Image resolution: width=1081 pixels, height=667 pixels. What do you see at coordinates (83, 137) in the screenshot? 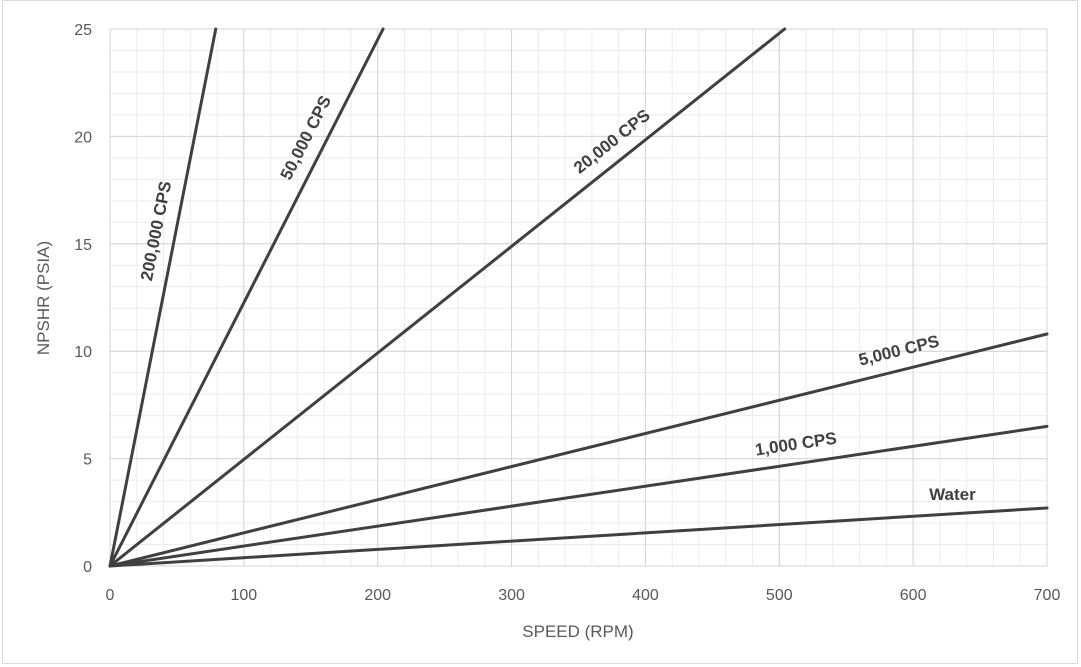
I see `y-tick-label: 20` at bounding box center [83, 137].